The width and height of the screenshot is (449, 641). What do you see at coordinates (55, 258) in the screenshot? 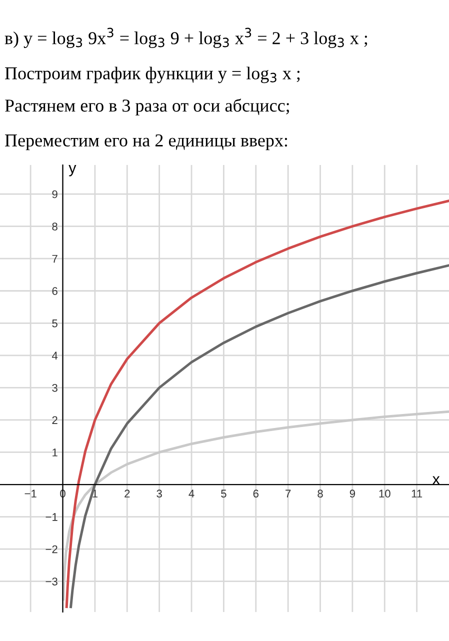
I see `y-tick-label: 7` at bounding box center [55, 258].